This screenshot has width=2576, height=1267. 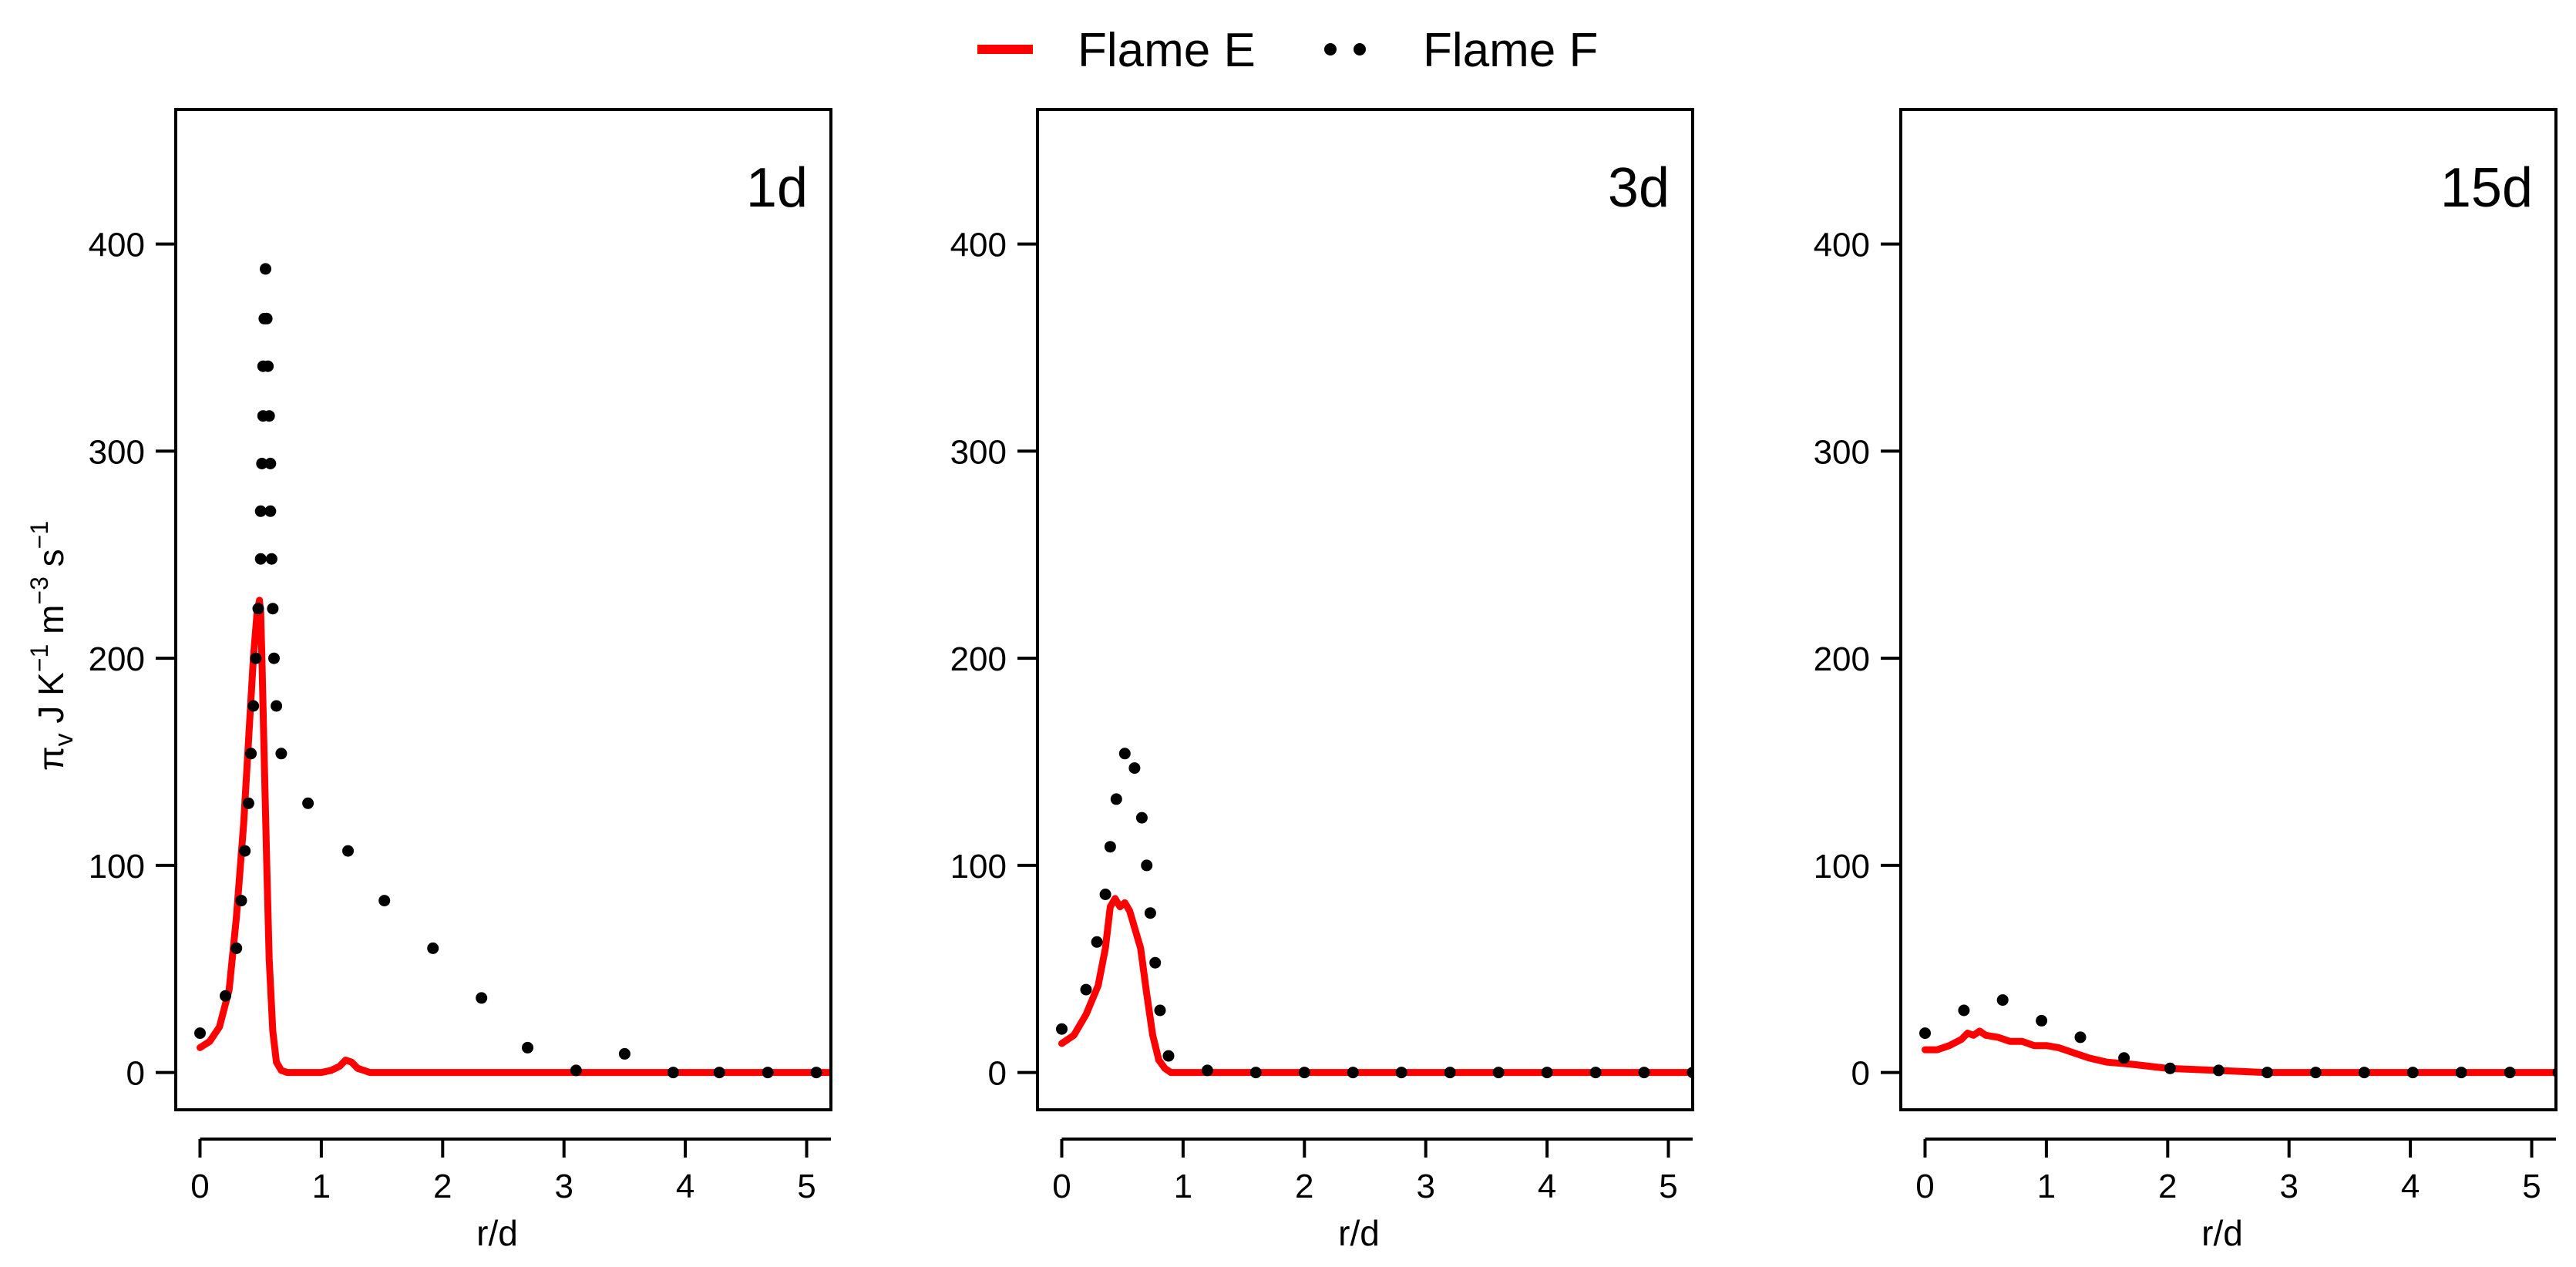 What do you see at coordinates (1639, 188) in the screenshot?
I see `panel-label: 3d` at bounding box center [1639, 188].